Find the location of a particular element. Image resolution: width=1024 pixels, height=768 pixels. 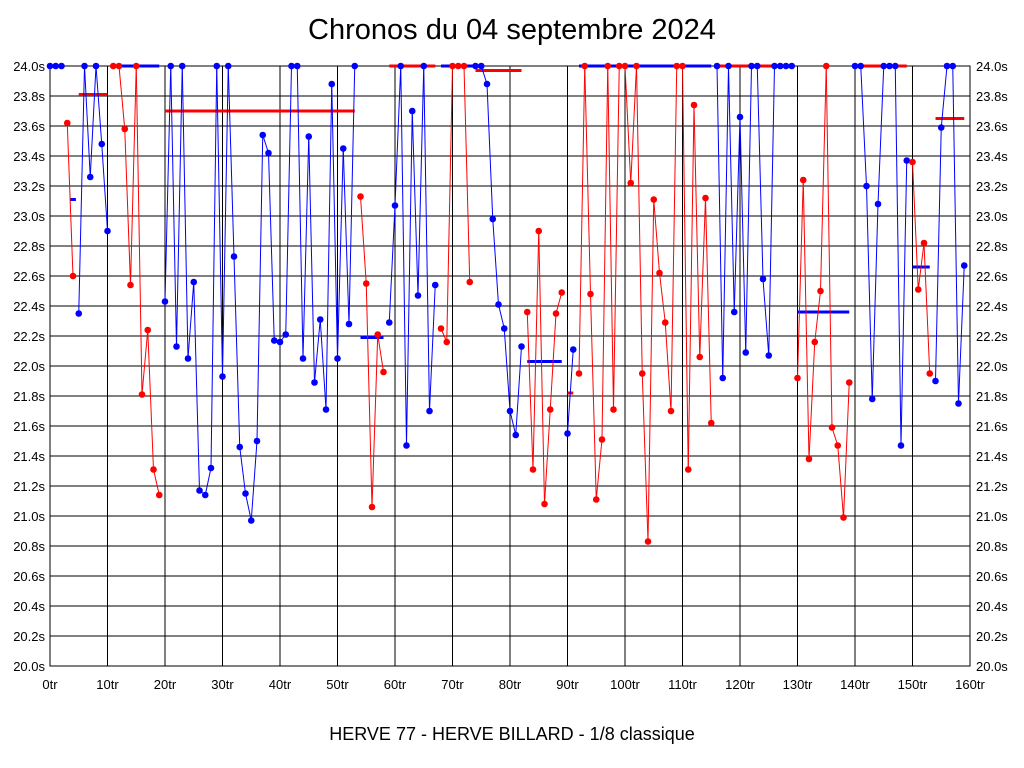

x-tick-label: 130tr is located at coordinates (798, 684).